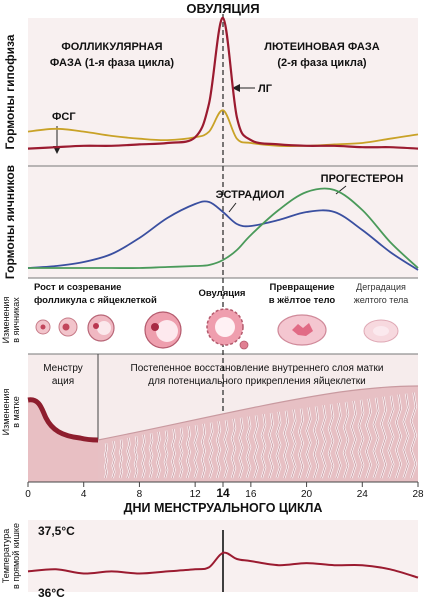  Describe the element at coordinates (6, 320) in the screenshot. I see `ovary-changes-ylabel-1: Изменения` at that location.